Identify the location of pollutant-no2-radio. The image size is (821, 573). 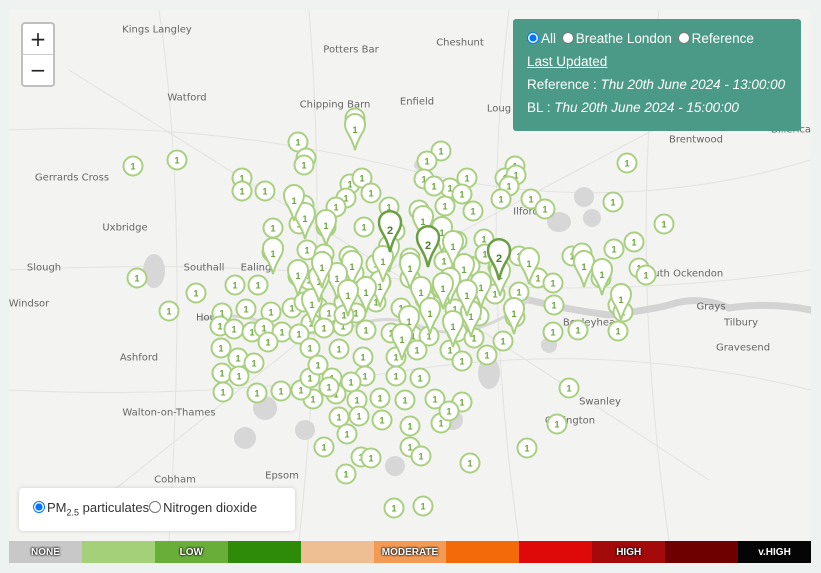
(155, 507).